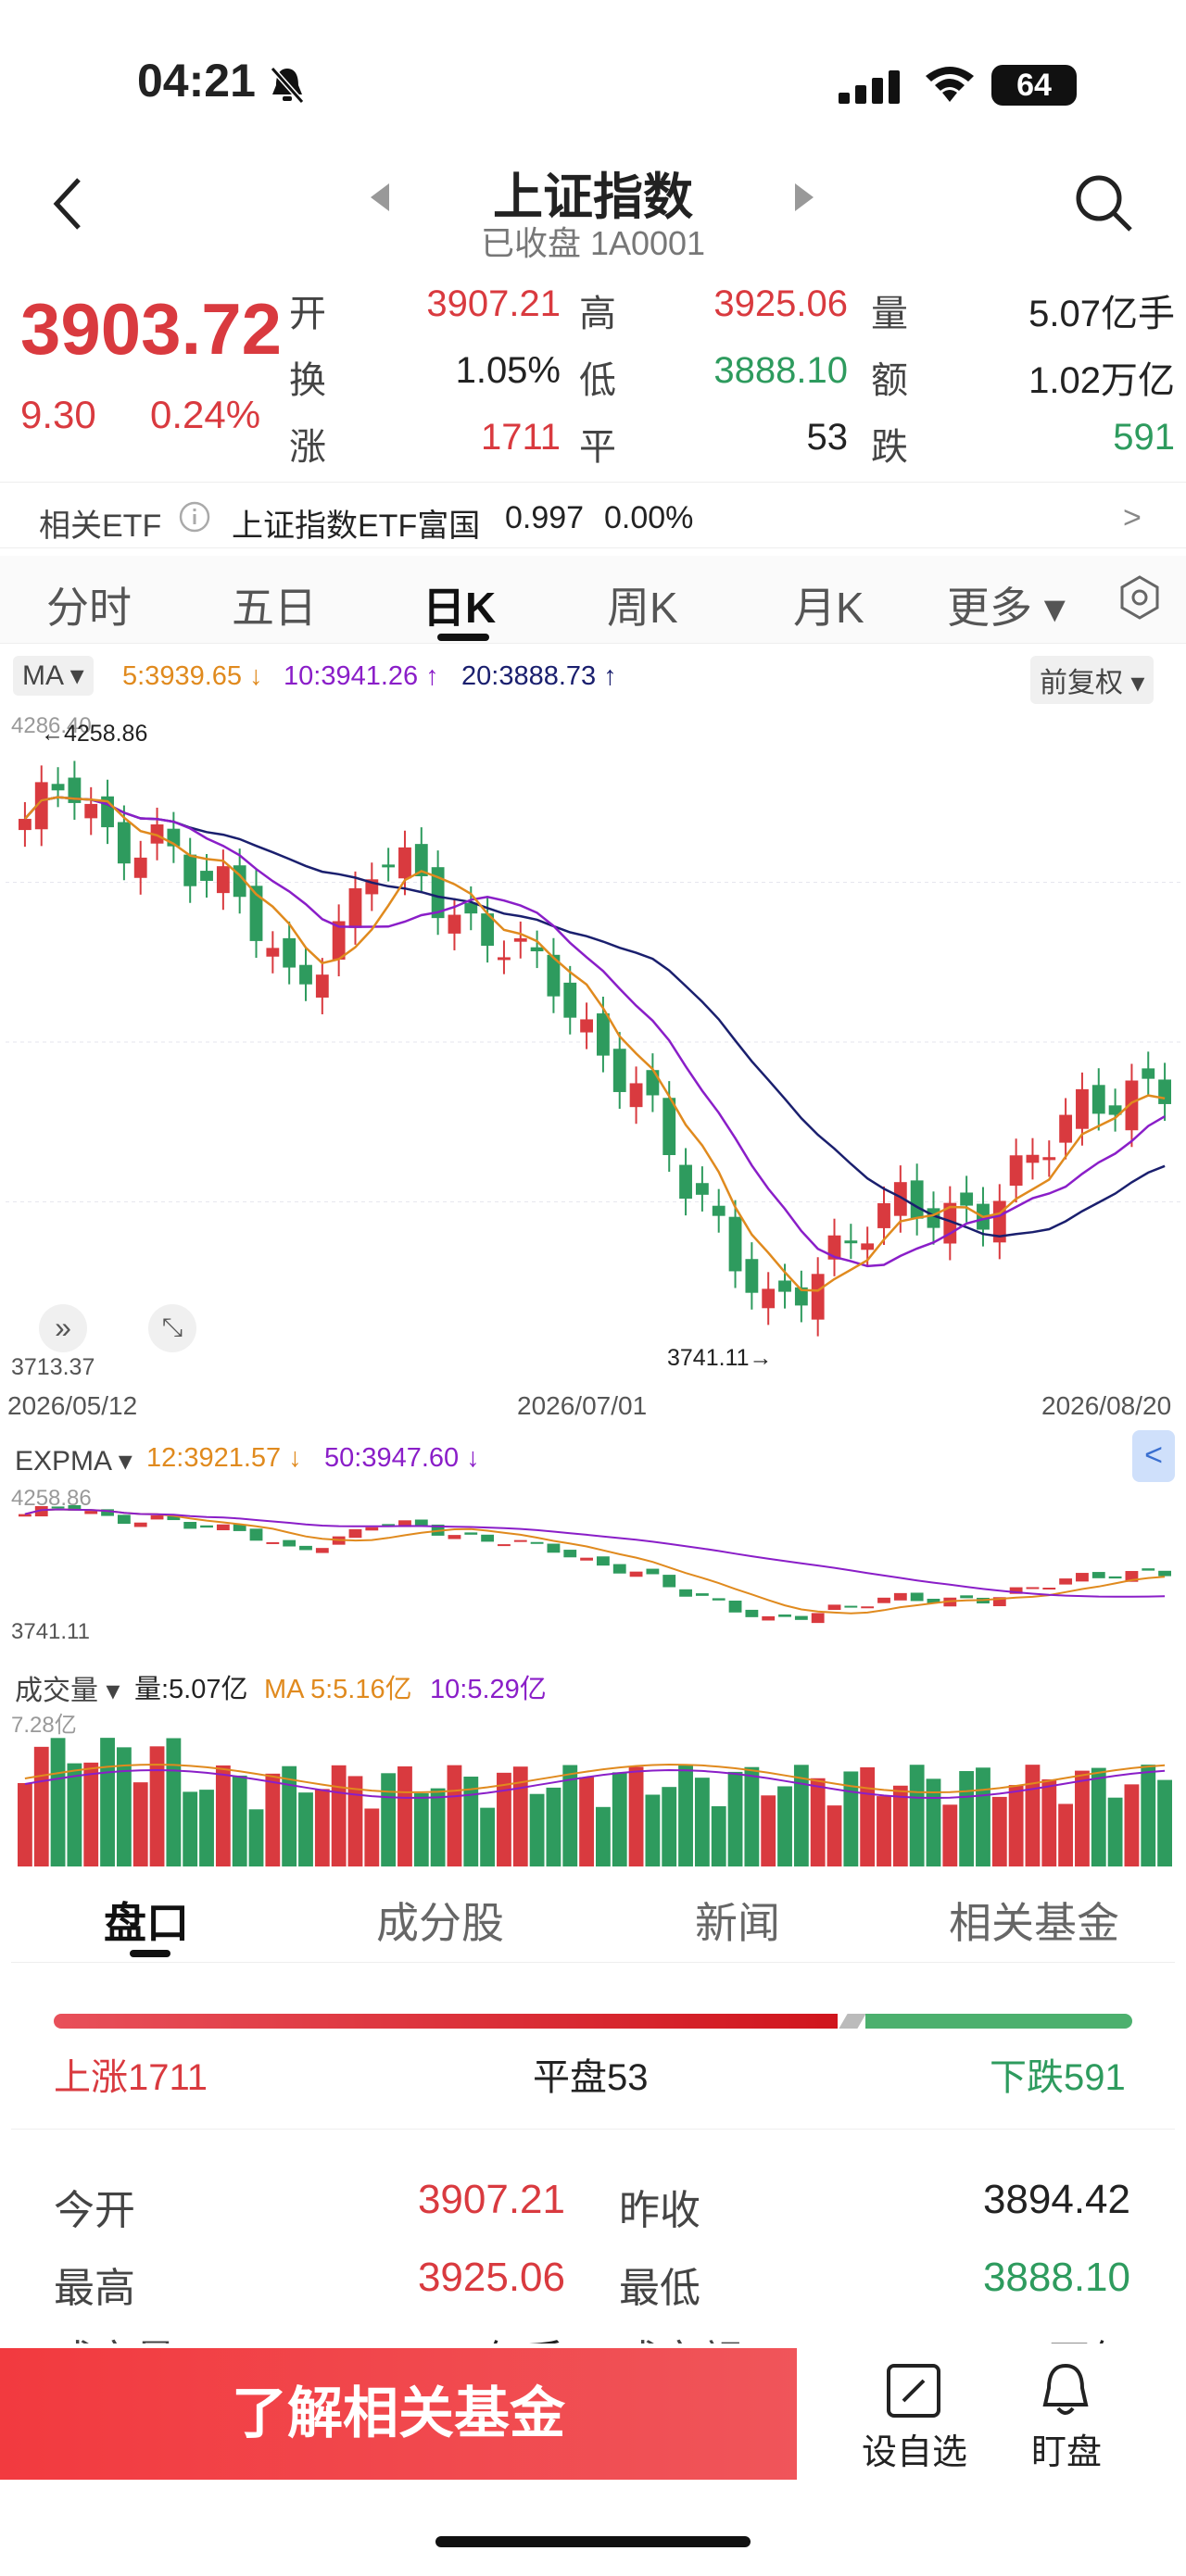  I want to click on tab-related-funds: 相关基金, so click(1034, 1923).